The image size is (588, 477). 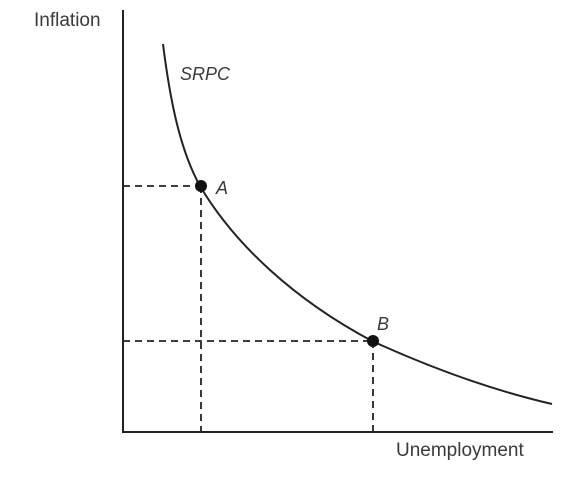 I want to click on y-axis-label: Inflation, so click(x=67, y=20).